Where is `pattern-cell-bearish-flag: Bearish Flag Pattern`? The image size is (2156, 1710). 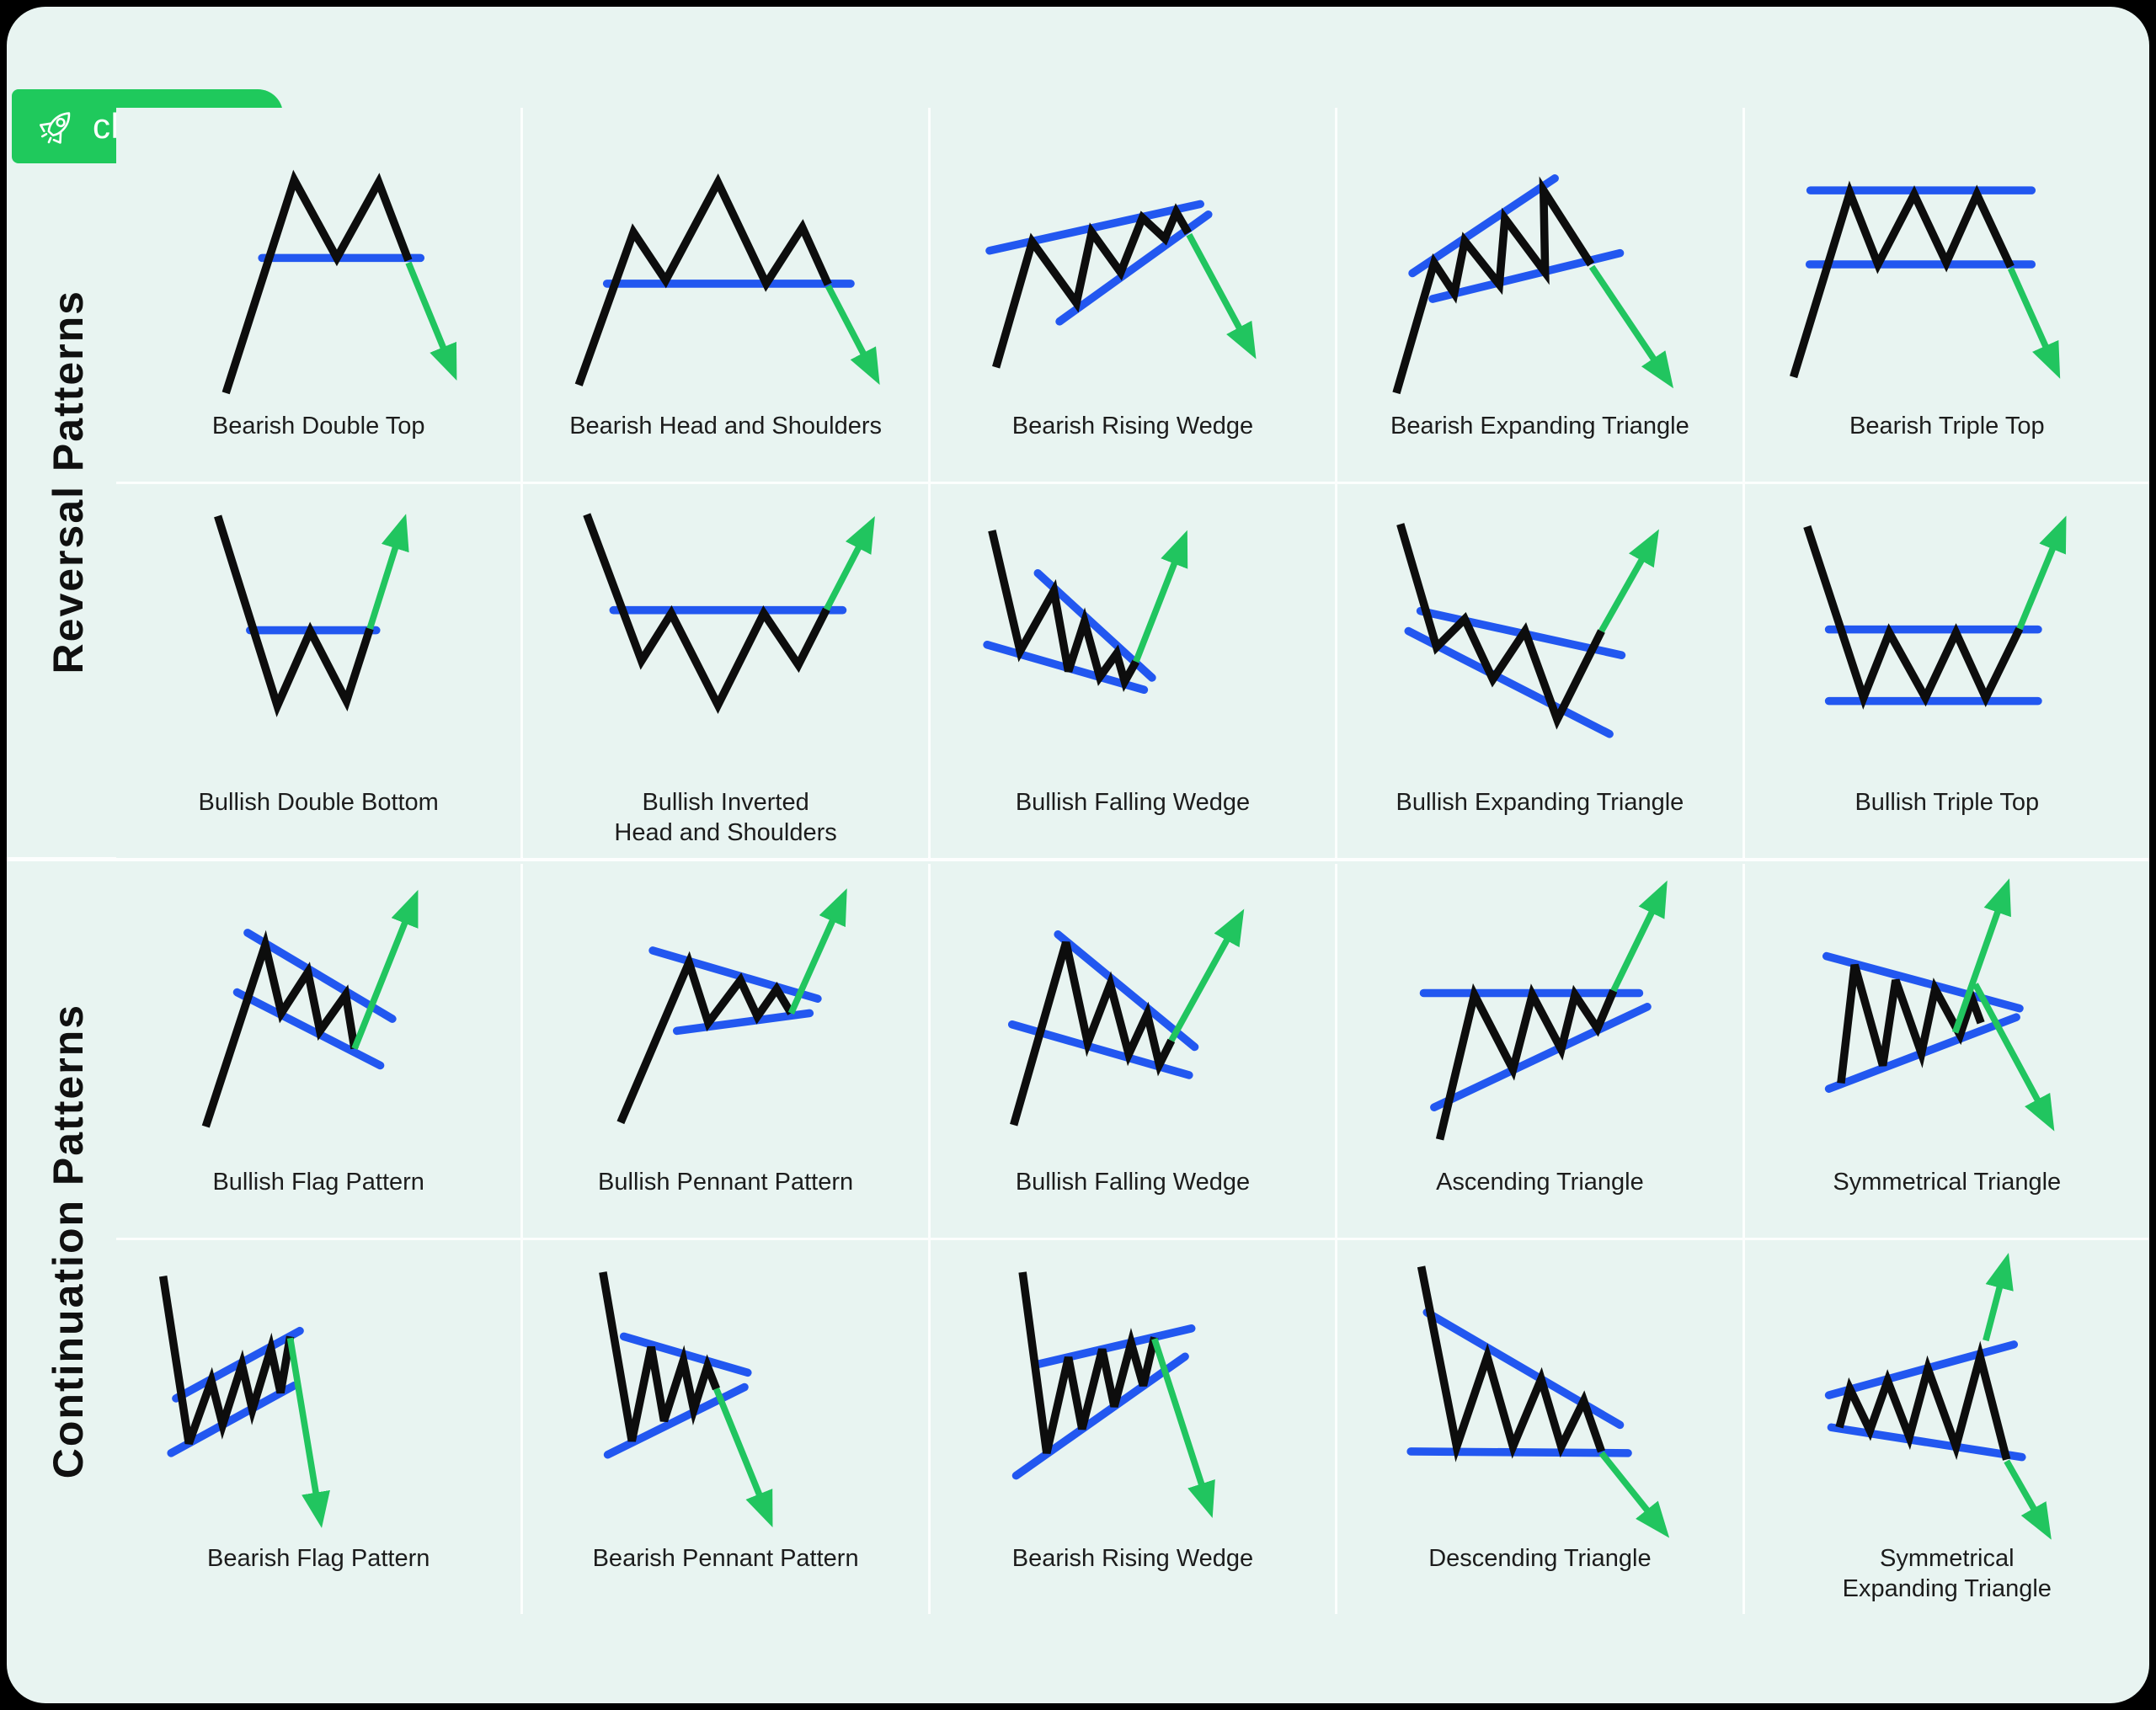 pattern-cell-bearish-flag: Bearish Flag Pattern is located at coordinates (318, 1427).